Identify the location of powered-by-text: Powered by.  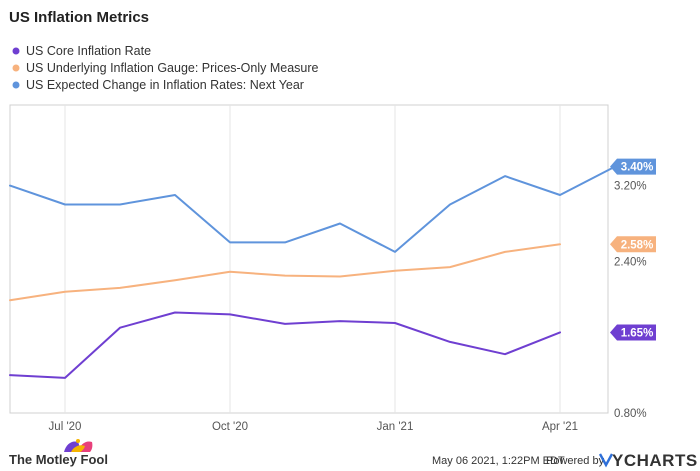
(575, 461).